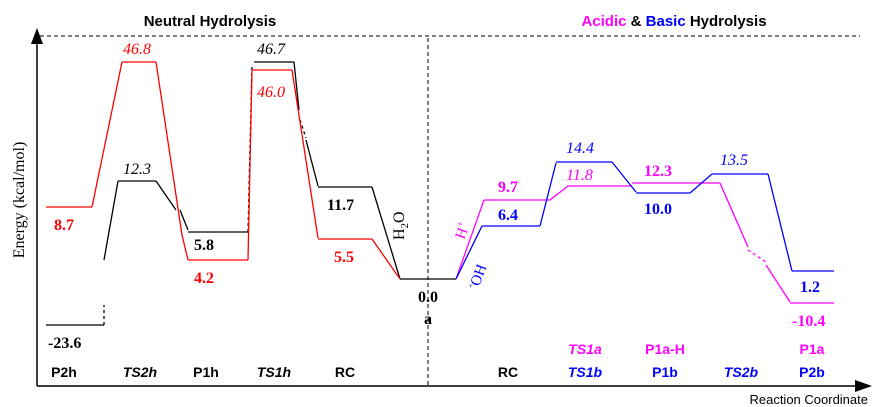 The width and height of the screenshot is (877, 407). Describe the element at coordinates (508, 215) in the screenshot. I see `energy-rc-basic: 6.4` at that location.